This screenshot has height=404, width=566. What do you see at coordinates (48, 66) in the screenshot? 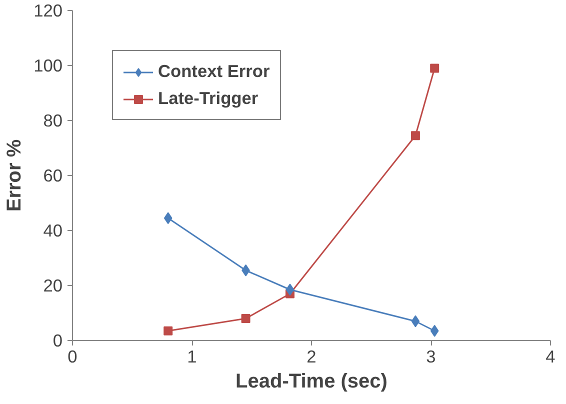
I see `y-tick-label: 100` at bounding box center [48, 66].